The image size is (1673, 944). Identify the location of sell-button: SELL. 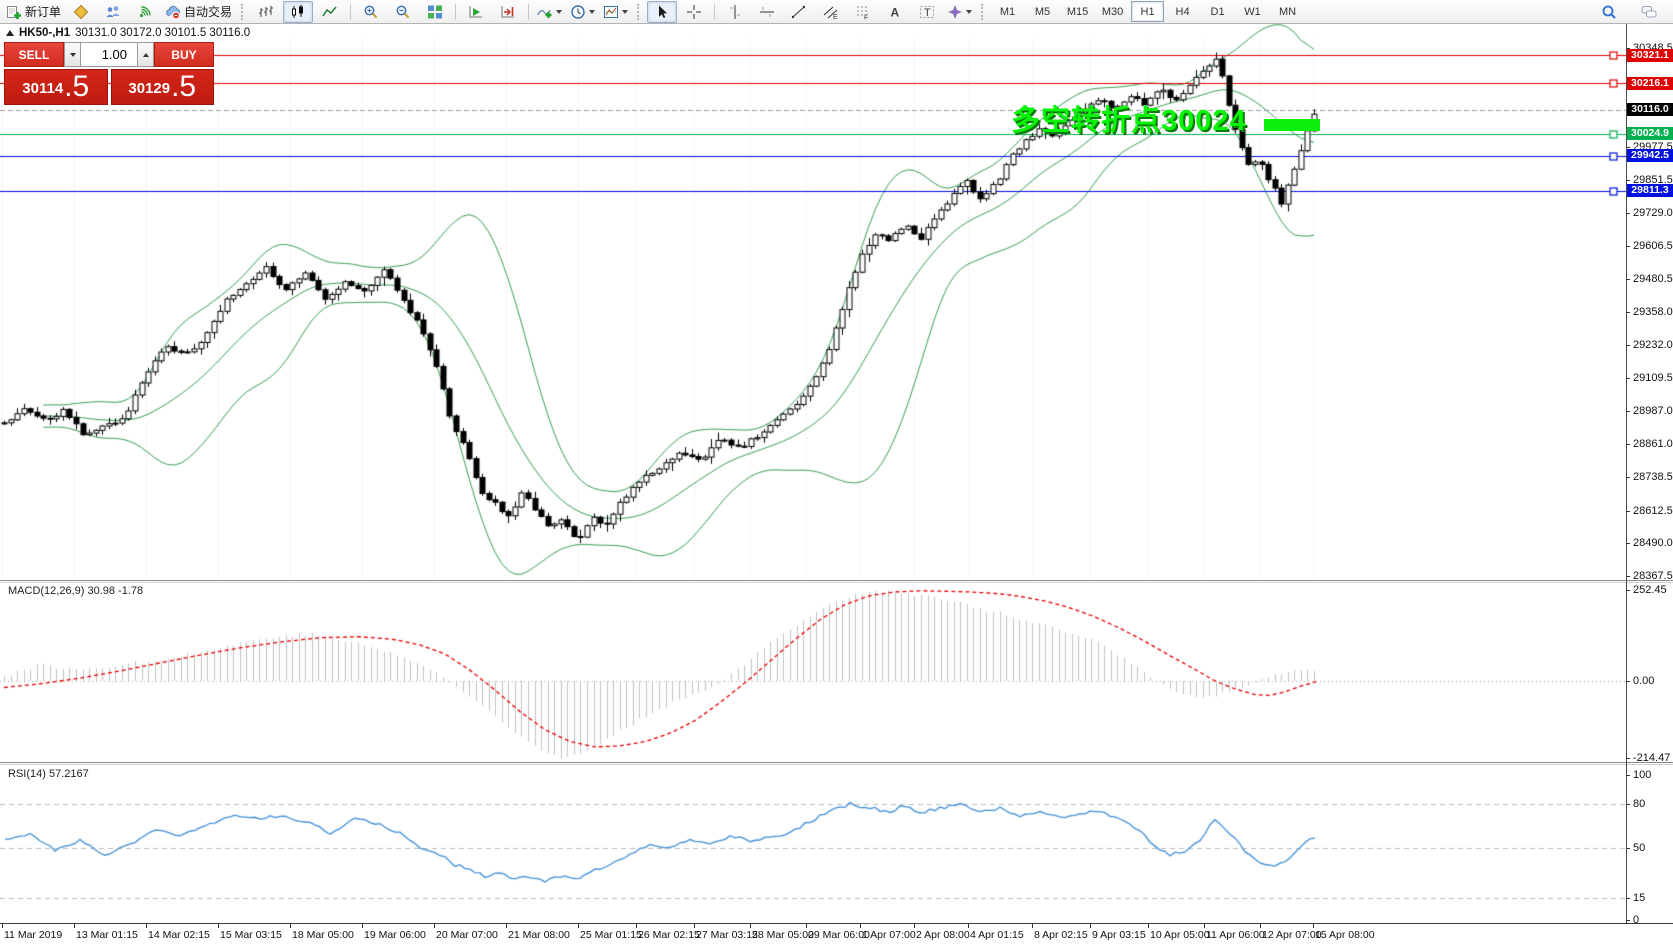
(34, 54).